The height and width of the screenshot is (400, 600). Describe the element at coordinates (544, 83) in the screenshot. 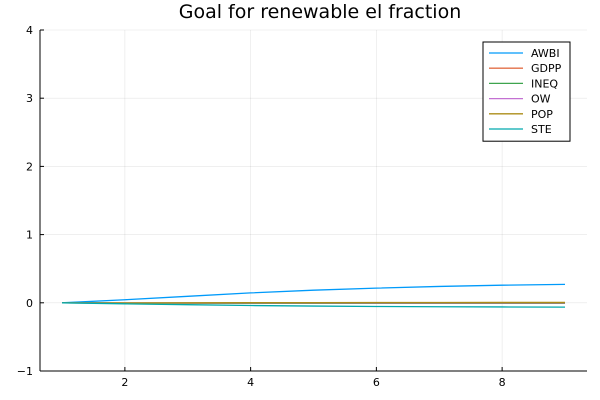

I see `legend-label: INEQ` at that location.